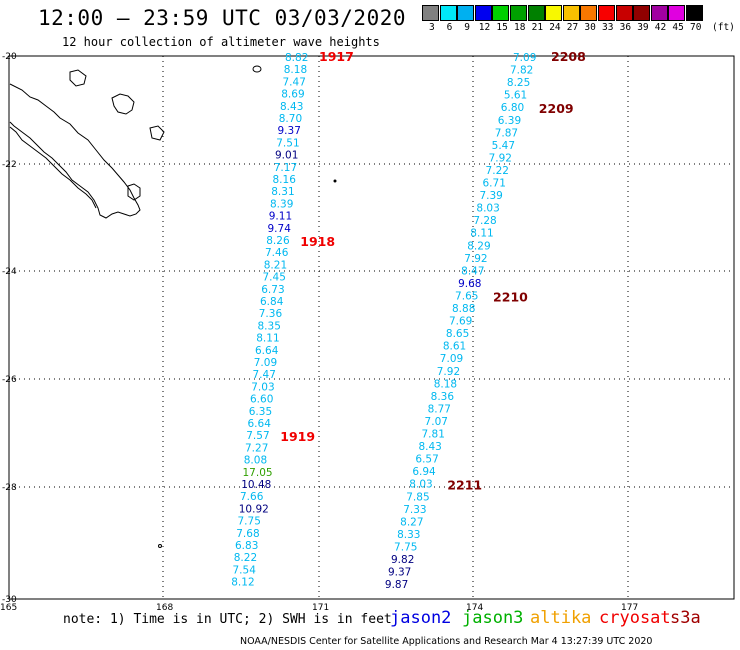  What do you see at coordinates (287, 143) in the screenshot?
I see `swh-value: 7.51` at bounding box center [287, 143].